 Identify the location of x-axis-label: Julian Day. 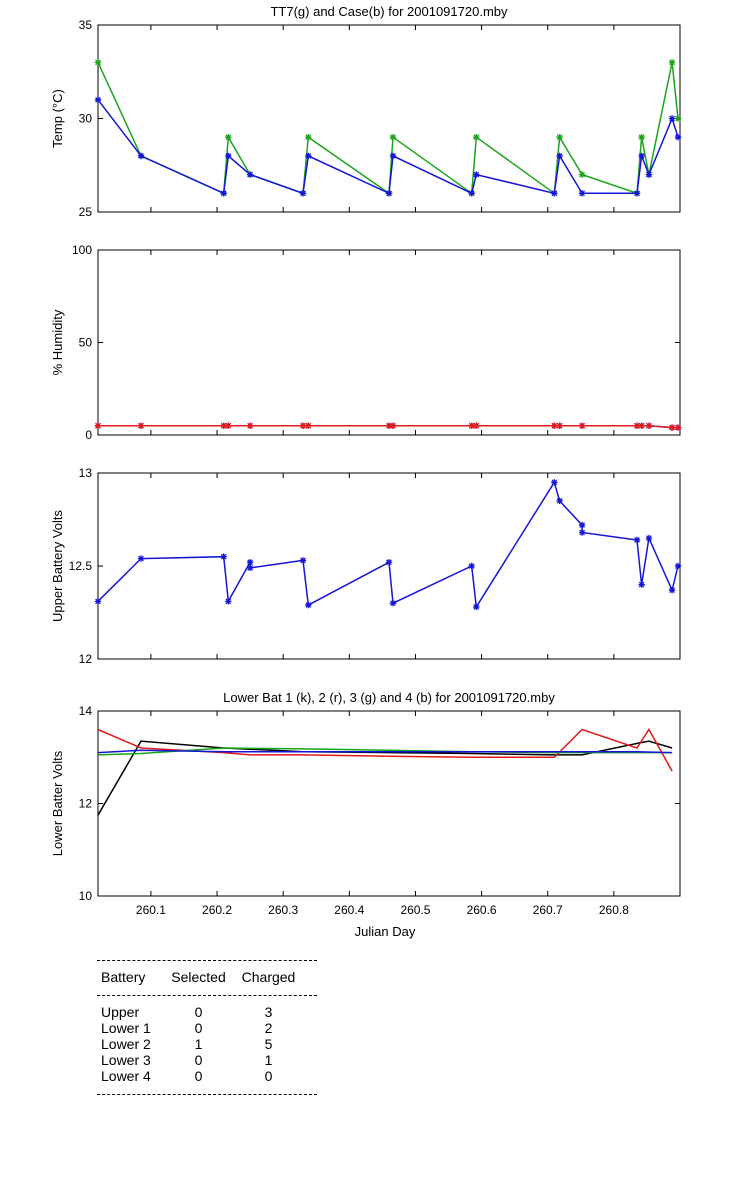
(385, 931).